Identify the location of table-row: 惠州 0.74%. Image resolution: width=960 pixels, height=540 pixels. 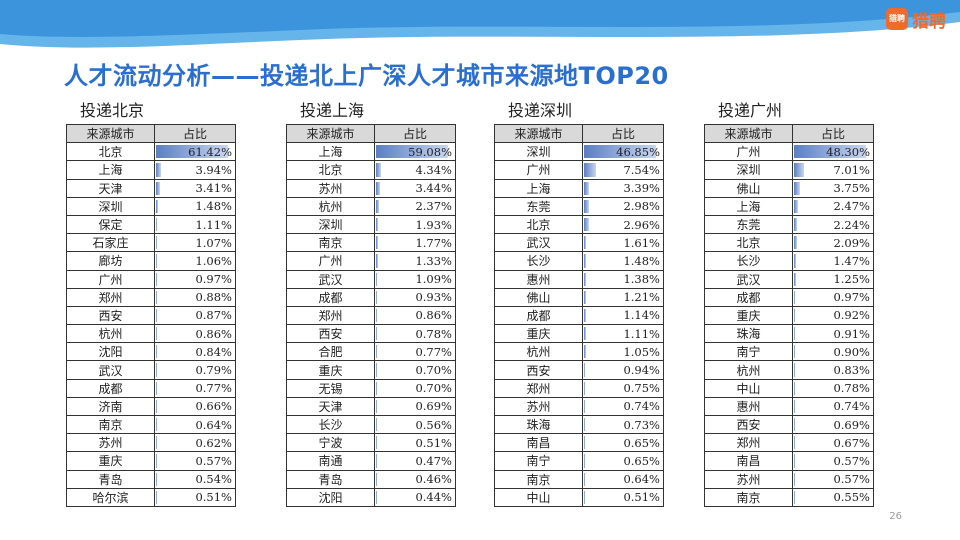
(789, 406).